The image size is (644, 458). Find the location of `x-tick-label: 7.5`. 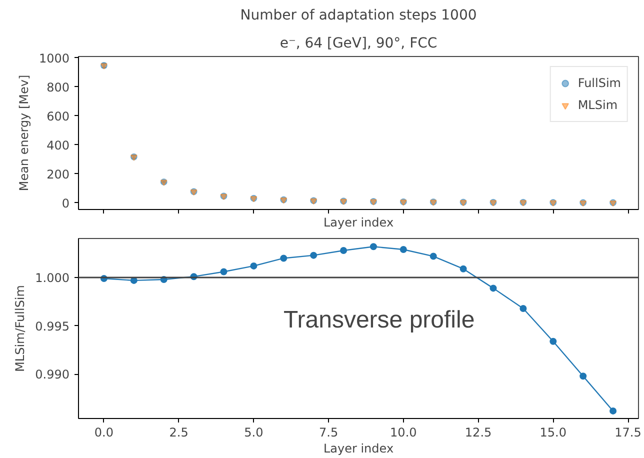

x-tick-label: 7.5 is located at coordinates (328, 433).